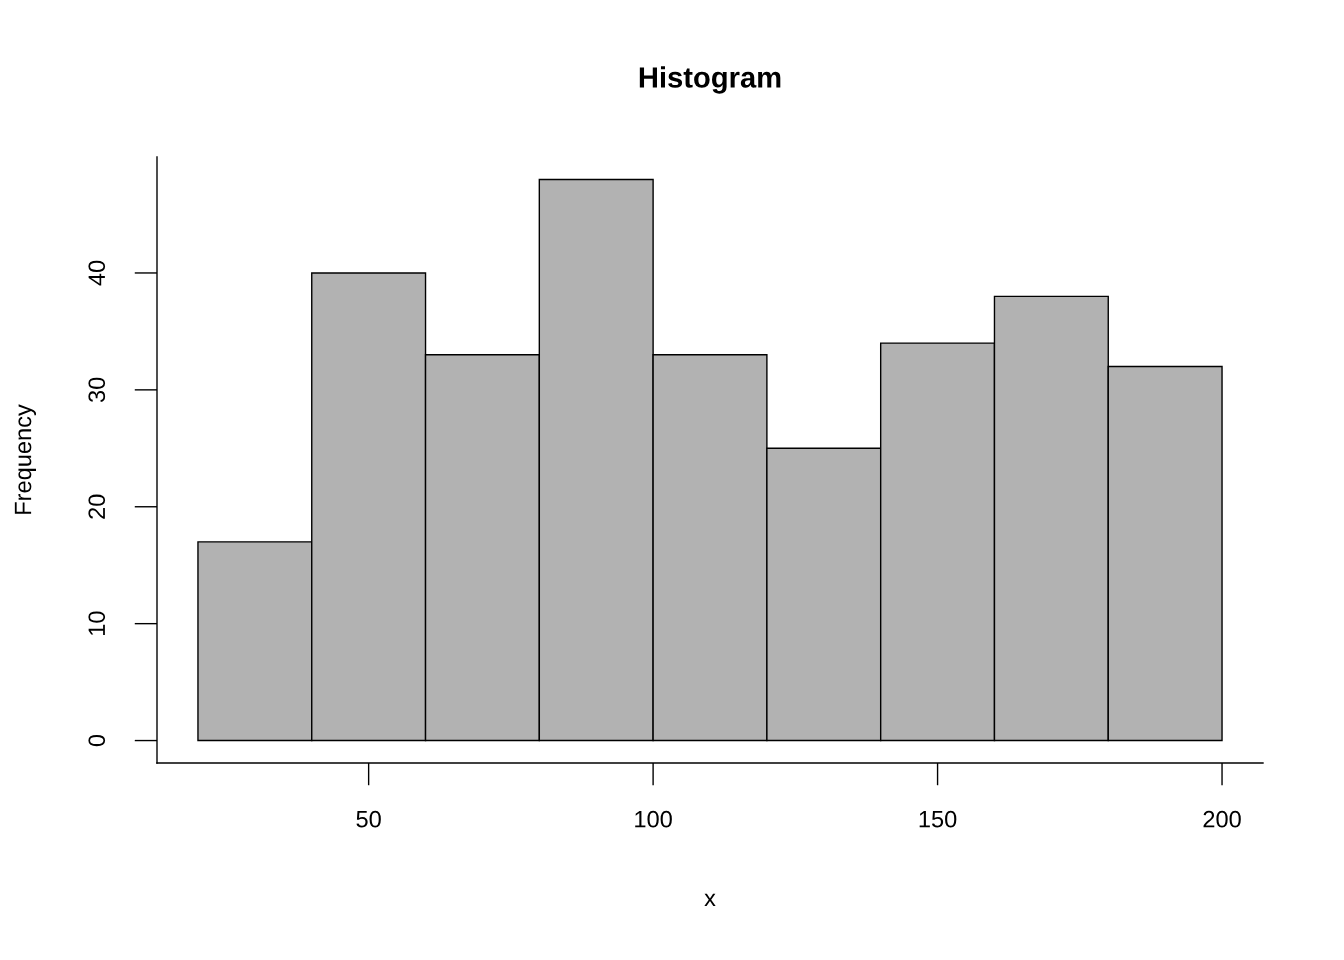 This screenshot has height=960, width=1344. Describe the element at coordinates (368, 819) in the screenshot. I see `x-tick-label: 50` at that location.